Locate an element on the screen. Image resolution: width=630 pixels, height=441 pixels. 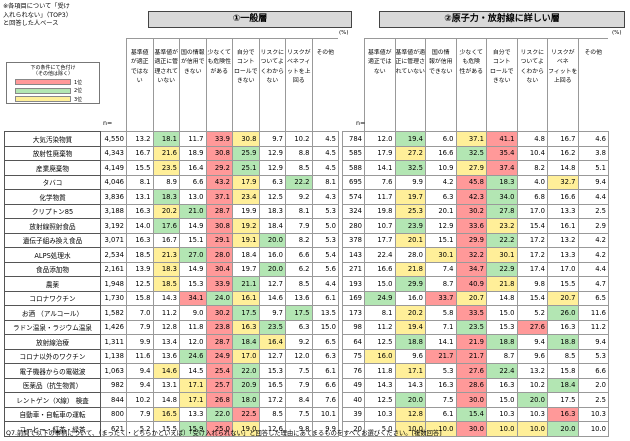
value-cell: 12.0 is located at coordinates (193, 342).